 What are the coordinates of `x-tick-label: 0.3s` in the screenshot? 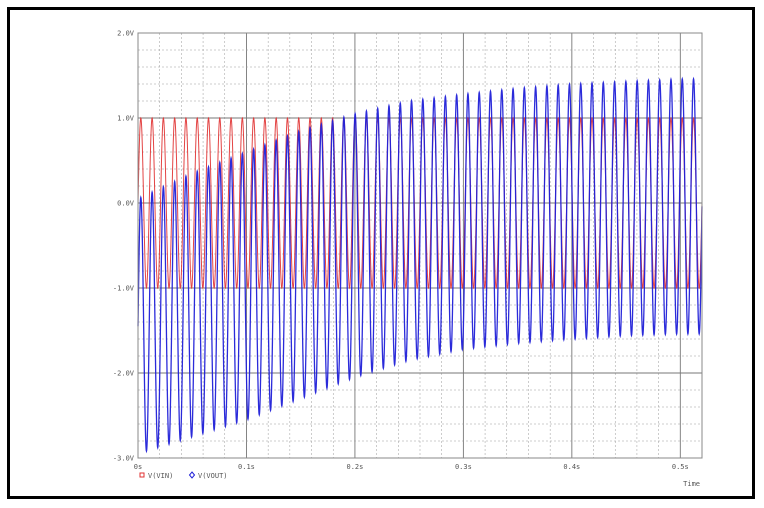 It's located at (463, 467).